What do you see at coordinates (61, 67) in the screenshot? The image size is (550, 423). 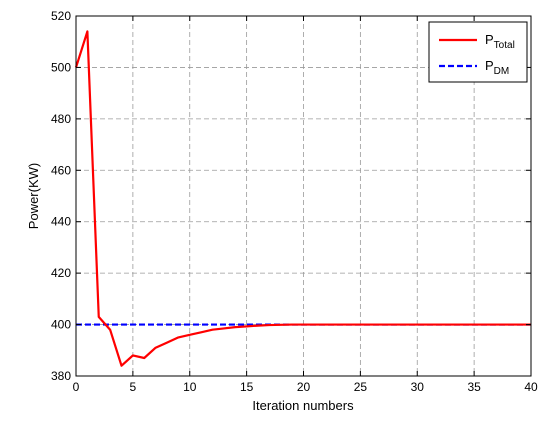 I see `y-tick-label: 500` at bounding box center [61, 67].